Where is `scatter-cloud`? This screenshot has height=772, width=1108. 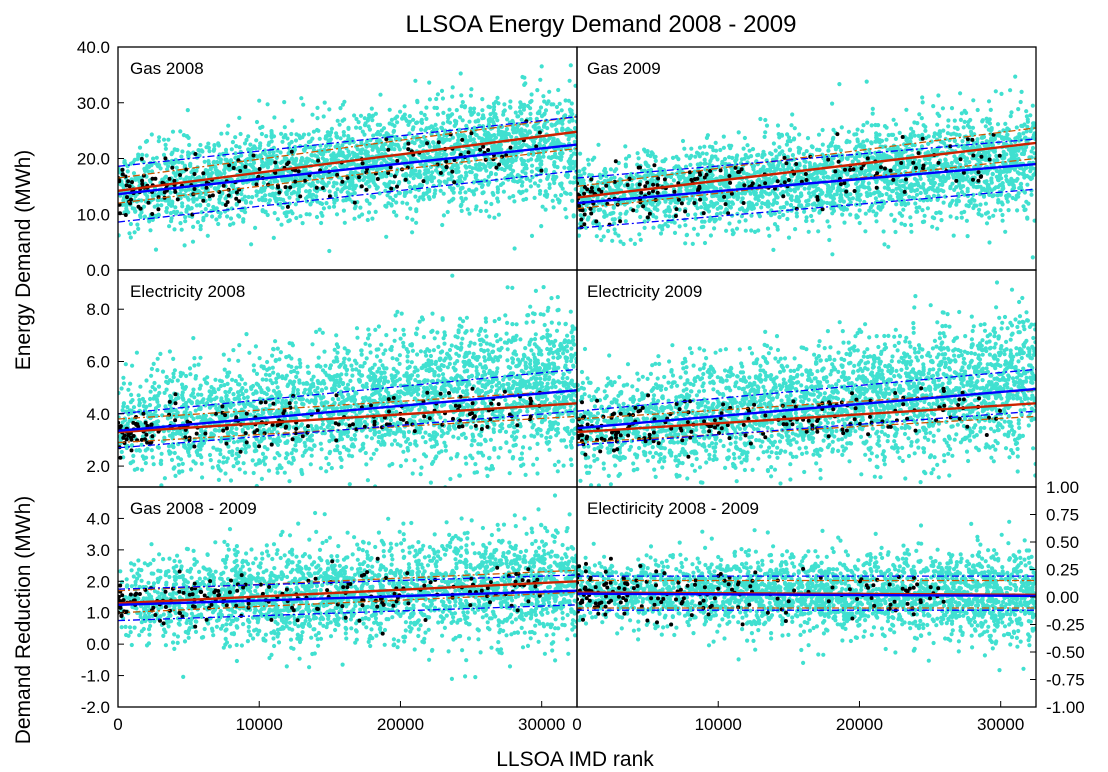
scatter-cloud is located at coordinates (347, 158).